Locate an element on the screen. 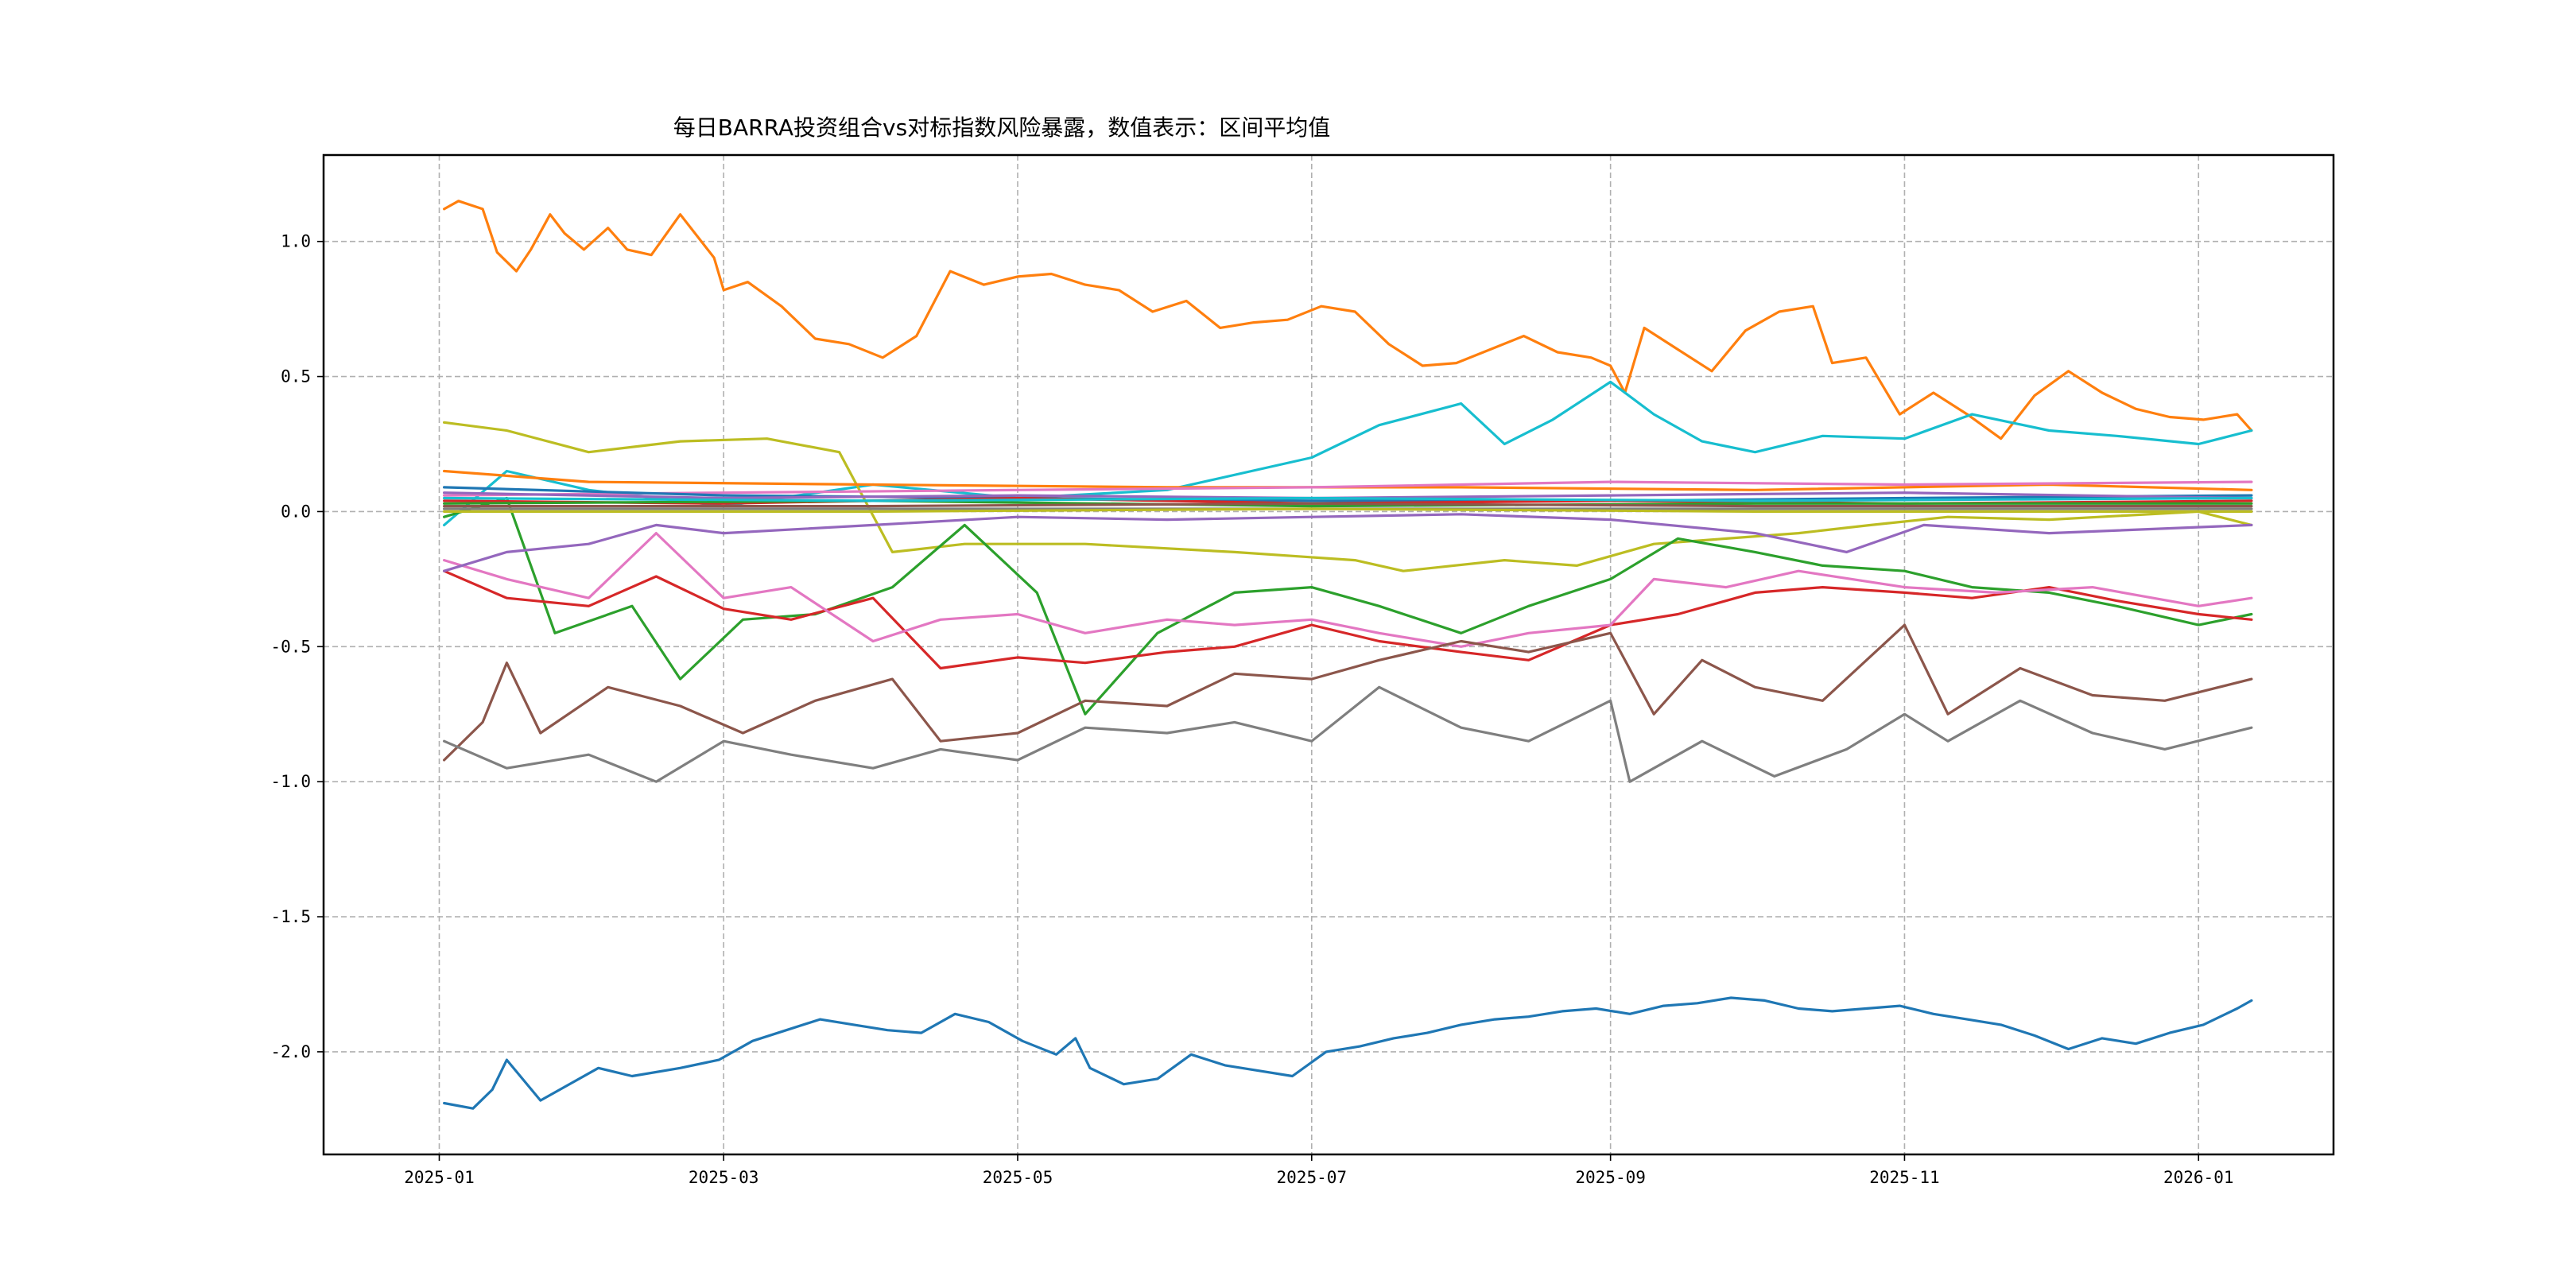 The image size is (2576, 1288). y-tick-label: -0.5 is located at coordinates (291, 646).